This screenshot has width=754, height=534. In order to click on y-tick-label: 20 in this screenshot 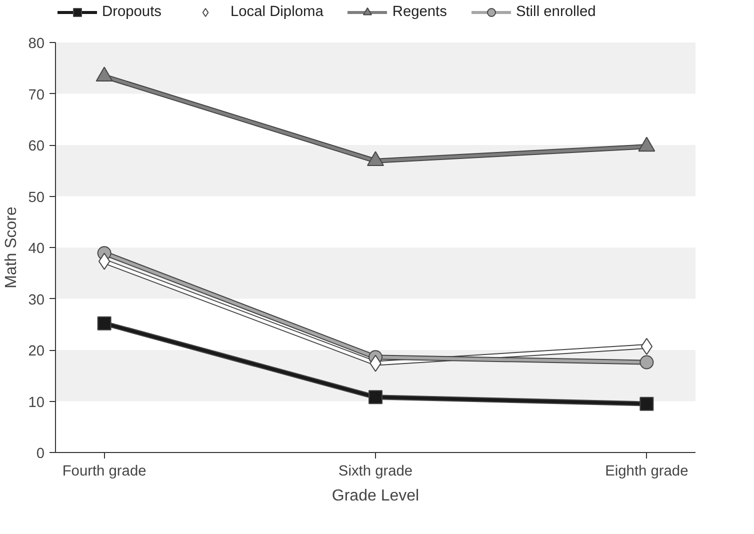, I will do `click(36, 352)`.